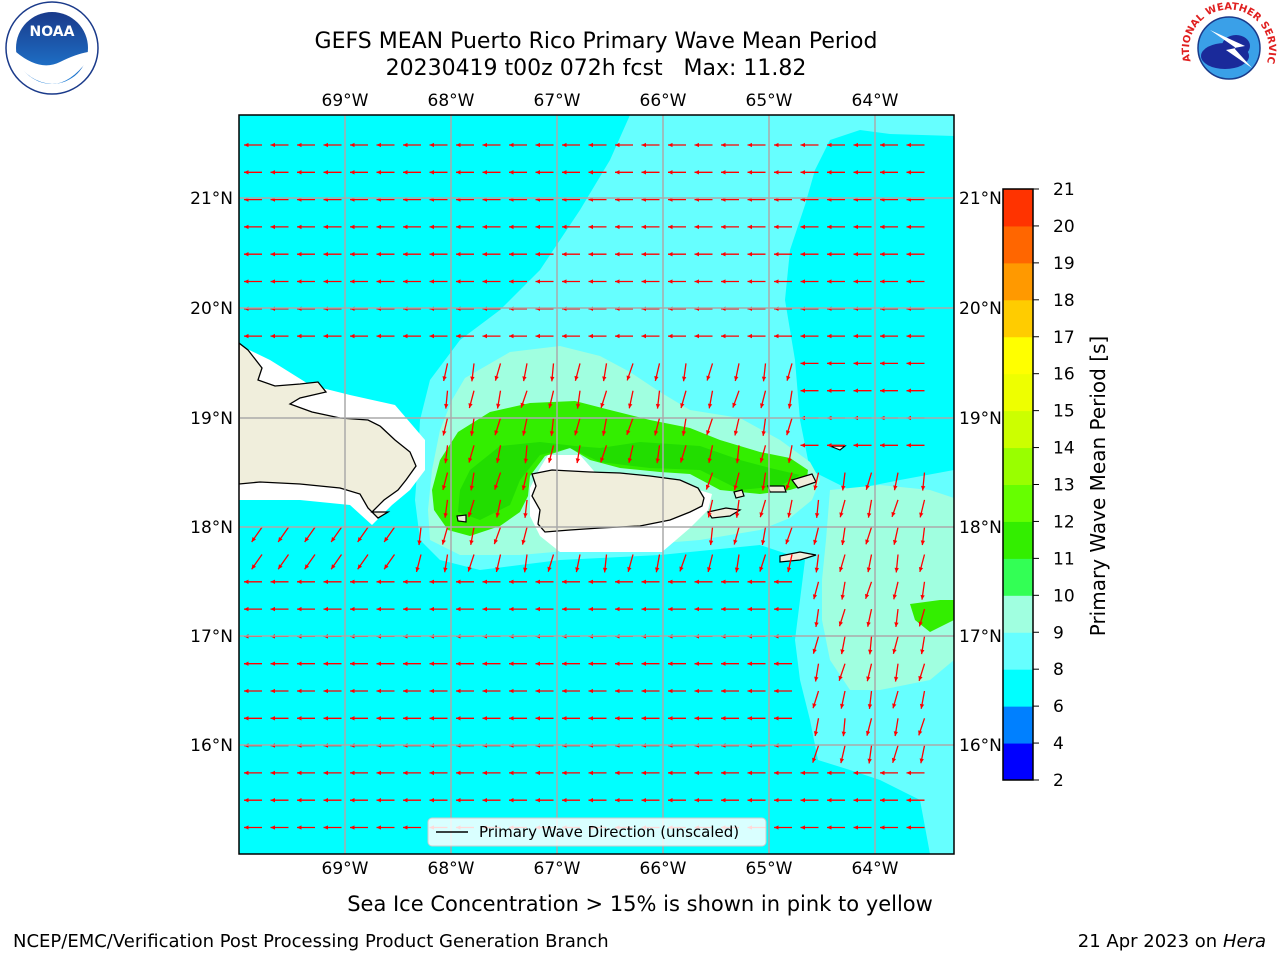 The height and width of the screenshot is (960, 1280). What do you see at coordinates (1064, 301) in the screenshot?
I see `colorbar-tick-label: 18` at bounding box center [1064, 301].